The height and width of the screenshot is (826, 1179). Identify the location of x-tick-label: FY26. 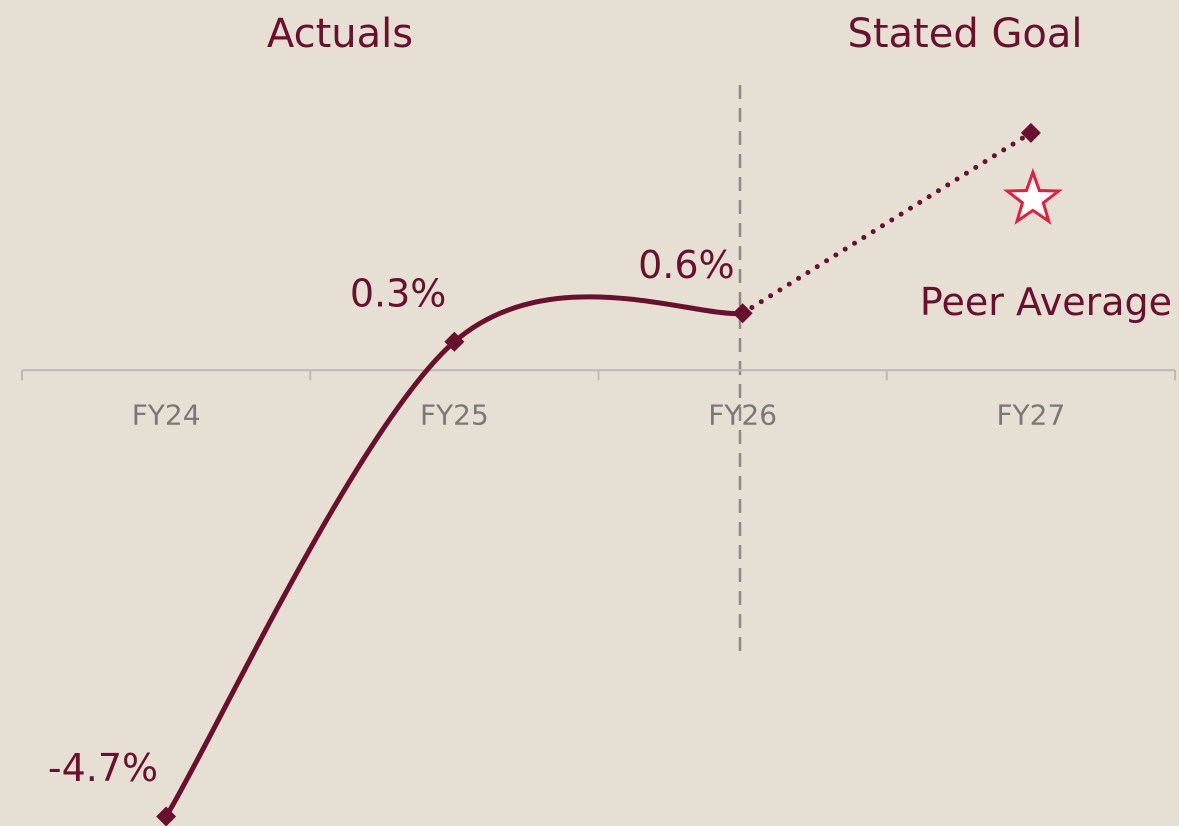
(742, 414).